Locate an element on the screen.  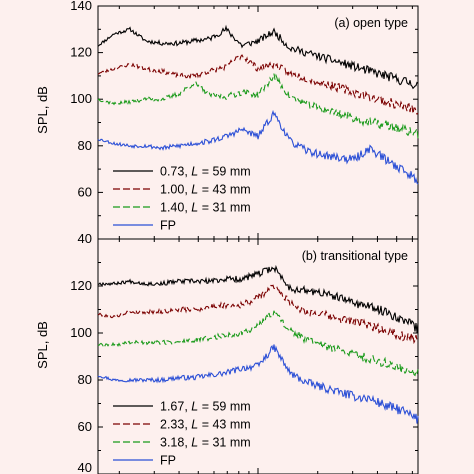
legend-label: 3.18, L = 31 mm is located at coordinates (205, 443).